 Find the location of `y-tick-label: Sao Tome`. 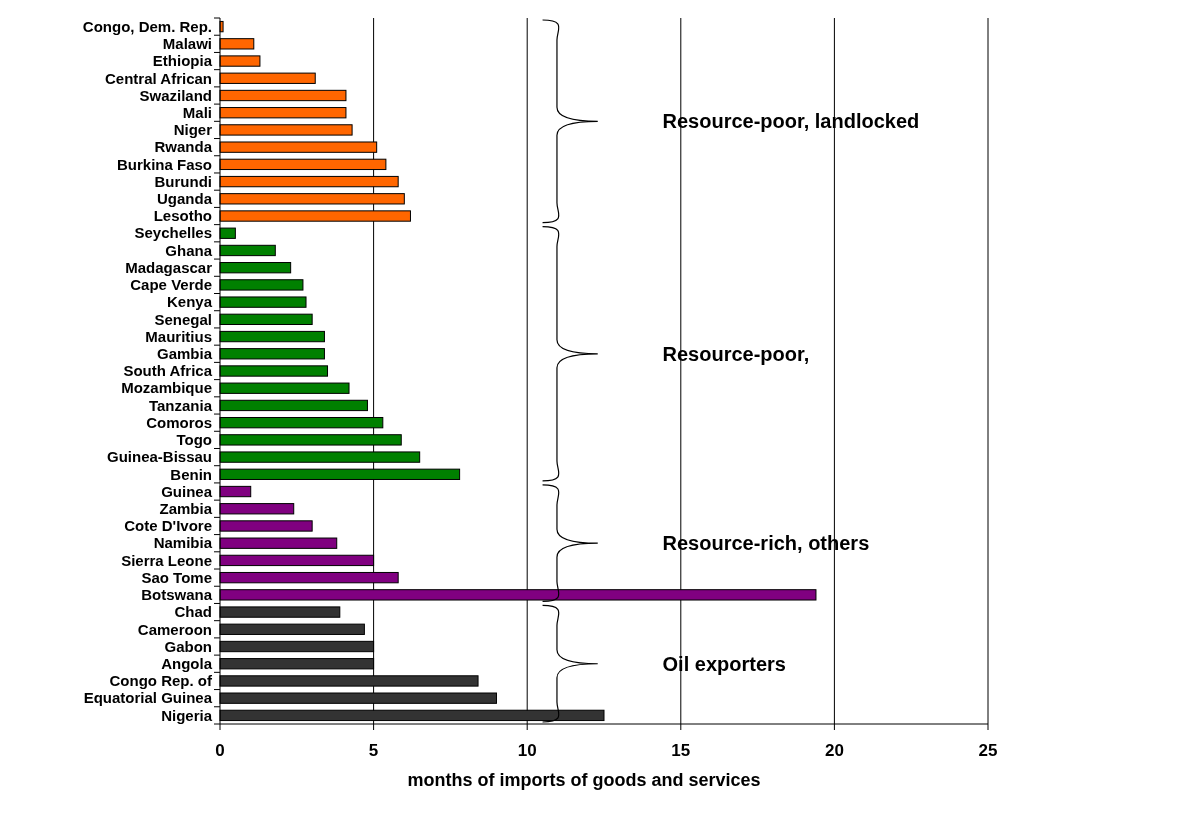

y-tick-label: Sao Tome is located at coordinates (176, 577).